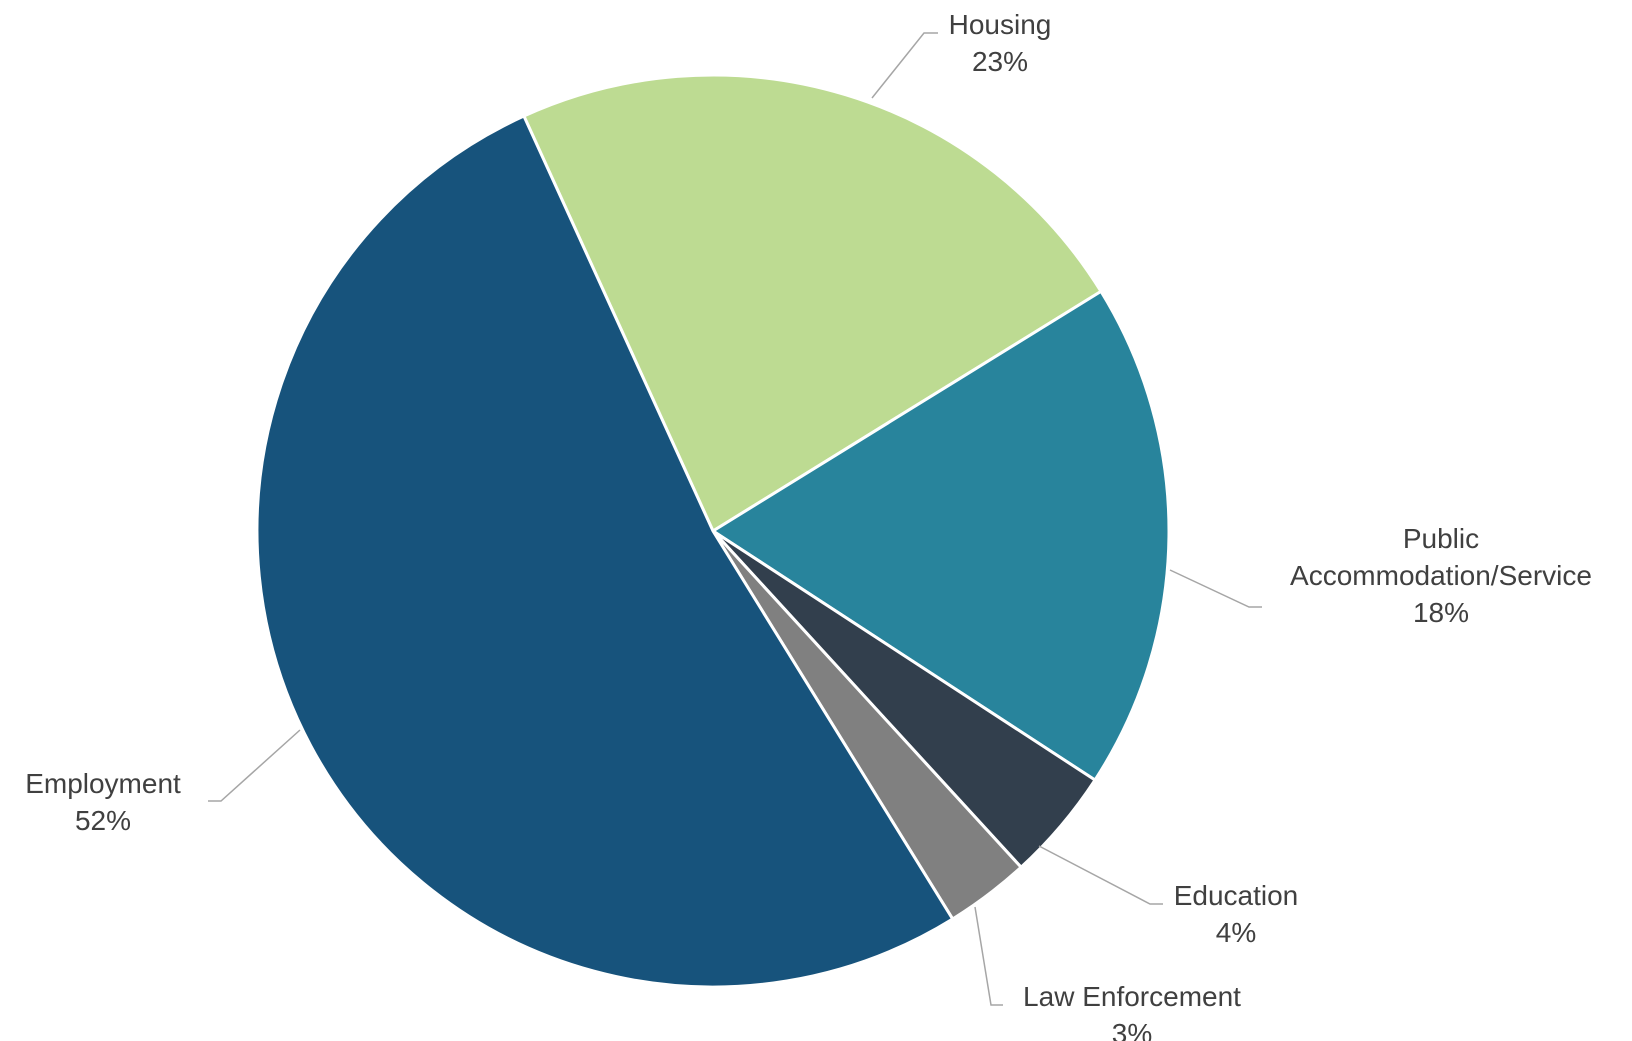 The height and width of the screenshot is (1041, 1632). I want to click on data-label-housing: Housing 23%, so click(1000, 43).